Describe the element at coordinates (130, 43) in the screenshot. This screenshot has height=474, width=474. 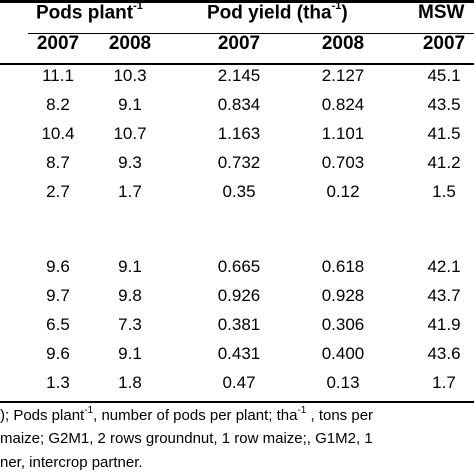
I see `year-col-2: 2008` at that location.